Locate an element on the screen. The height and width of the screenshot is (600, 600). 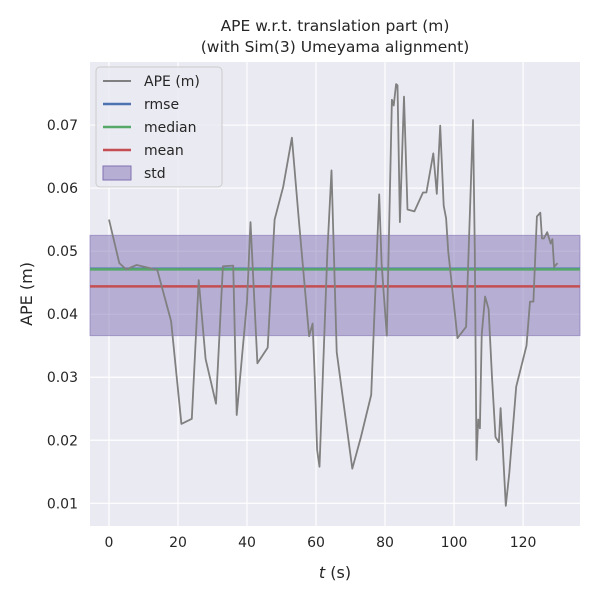
x-tick-label: 40 is located at coordinates (247, 543).